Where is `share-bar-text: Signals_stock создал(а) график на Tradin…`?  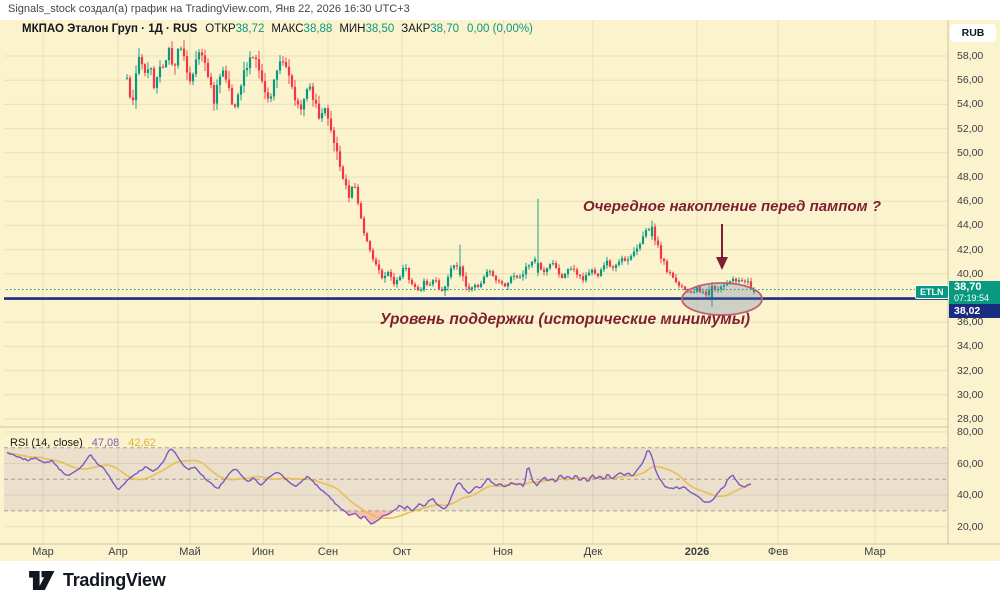
share-bar-text: Signals_stock создал(а) график на Tradin… is located at coordinates (209, 9).